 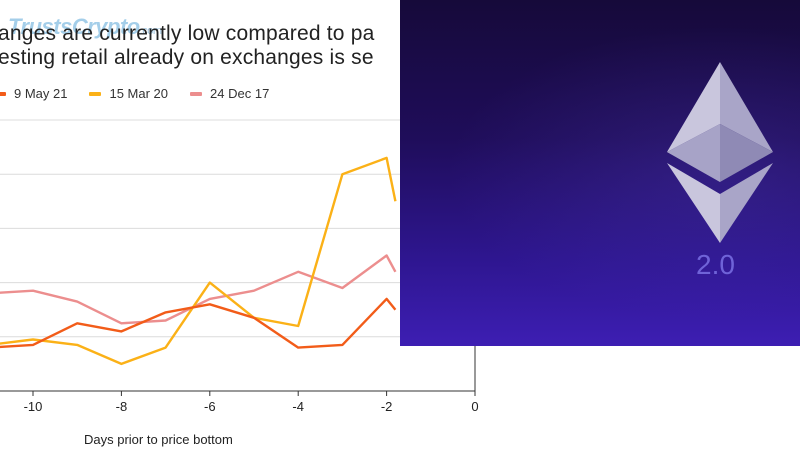 I want to click on legend-item: 24 Dec 17, so click(x=229, y=93).